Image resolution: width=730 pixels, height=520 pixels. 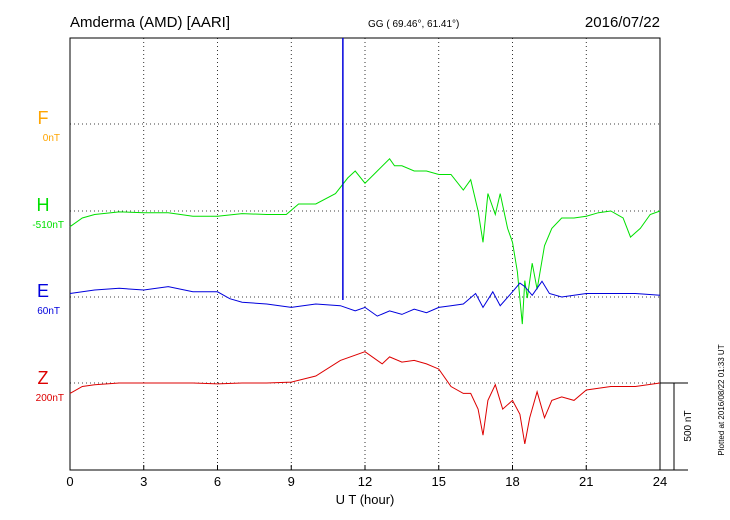 What do you see at coordinates (677, 426) in the screenshot?
I see `scale-bar: 500 nT` at bounding box center [677, 426].